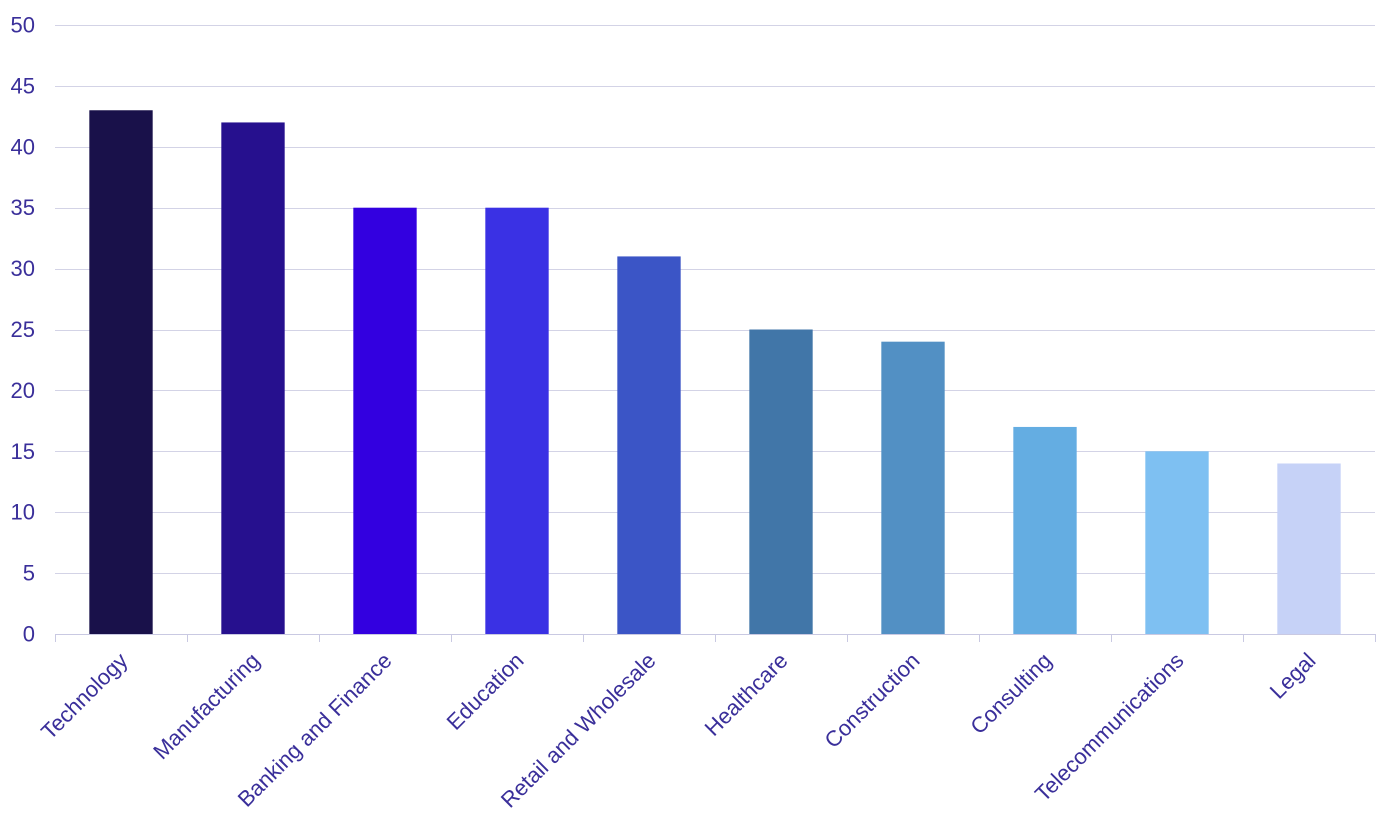 The image size is (1391, 832). Describe the element at coordinates (206, 706) in the screenshot. I see `x-tick-label: Manufacturing` at that location.